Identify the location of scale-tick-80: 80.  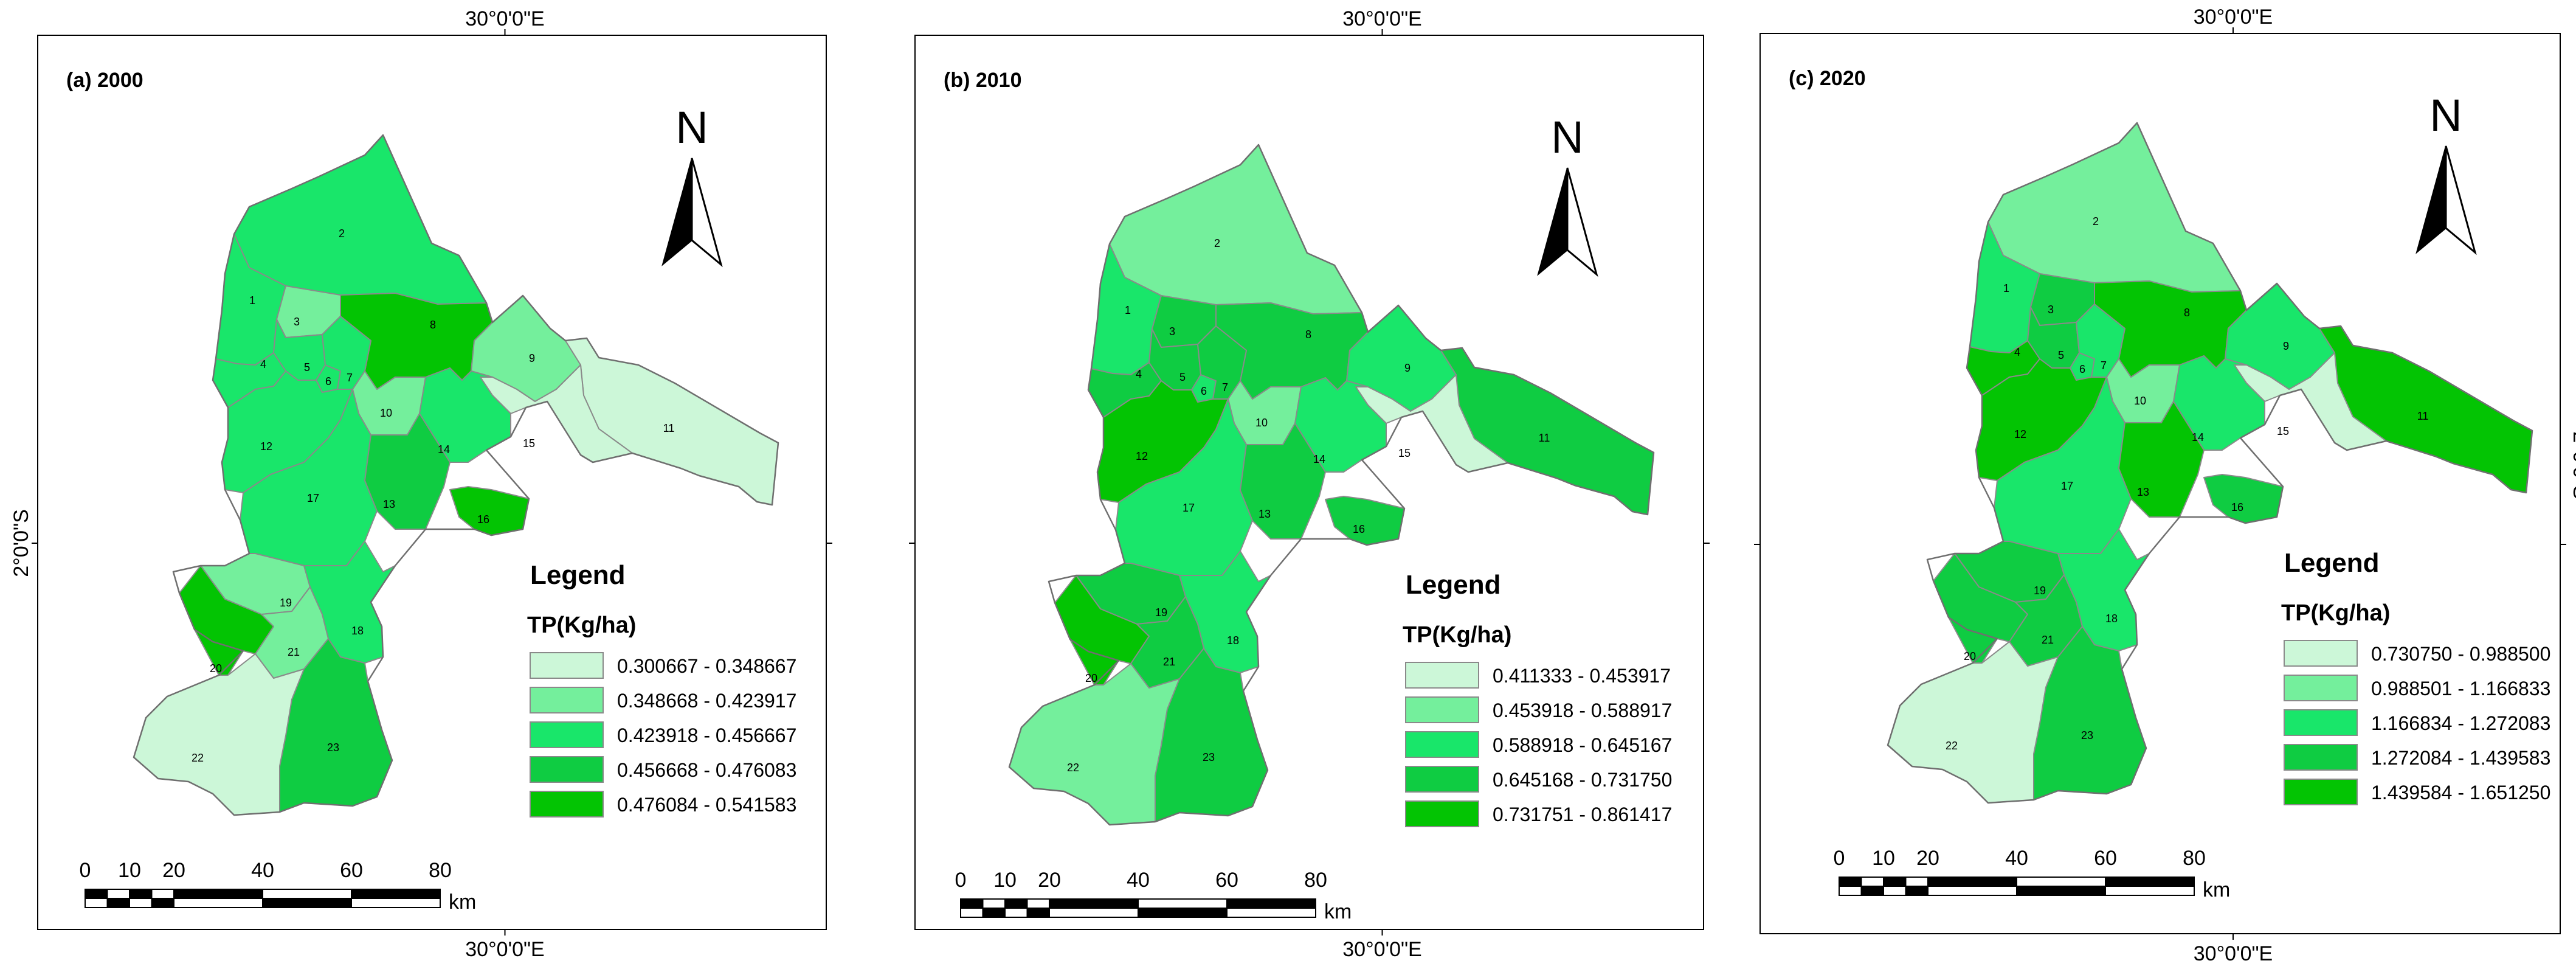
(1315, 880).